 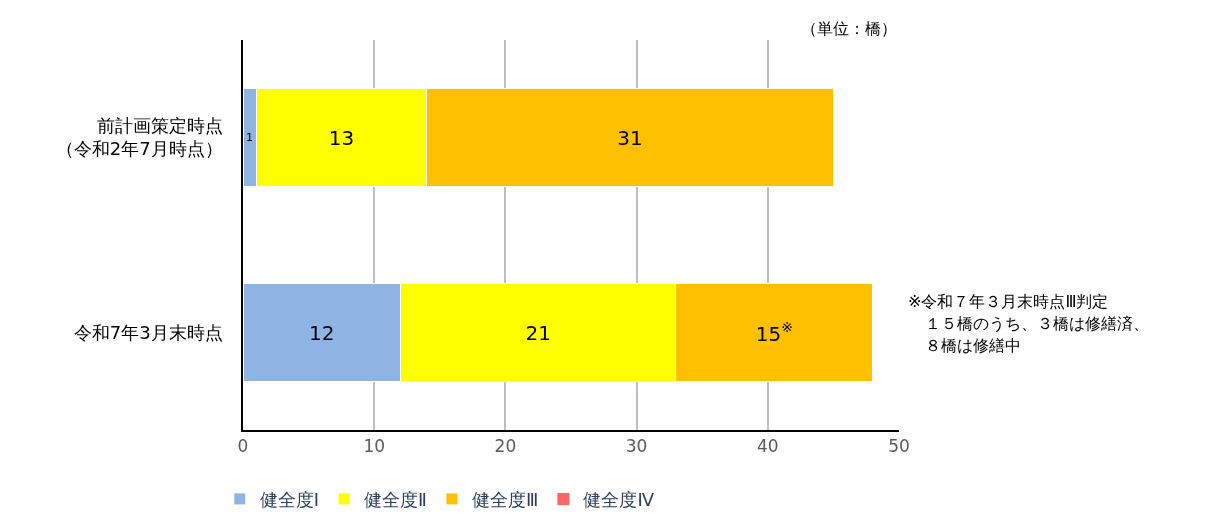 I want to click on legend-label: 健全度Ⅱ, so click(x=395, y=499).